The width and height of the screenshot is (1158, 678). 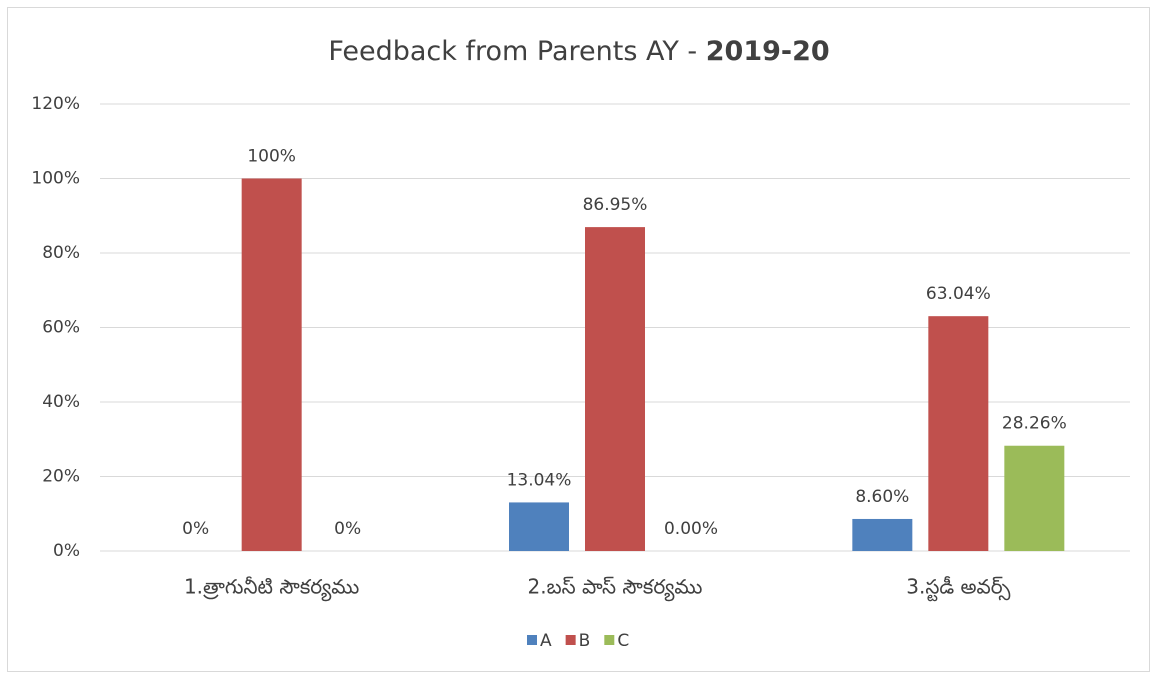 I want to click on value-label: 86.95%, so click(x=615, y=205).